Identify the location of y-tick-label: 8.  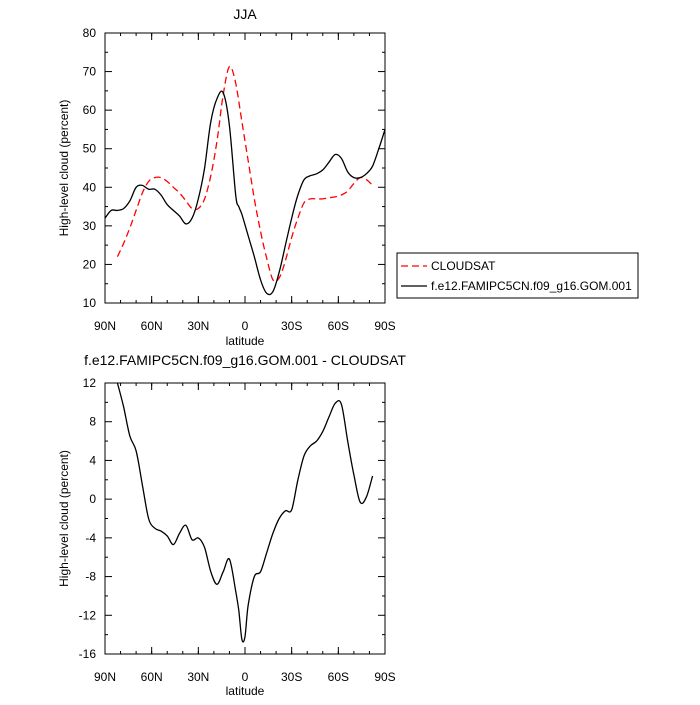
(92, 422).